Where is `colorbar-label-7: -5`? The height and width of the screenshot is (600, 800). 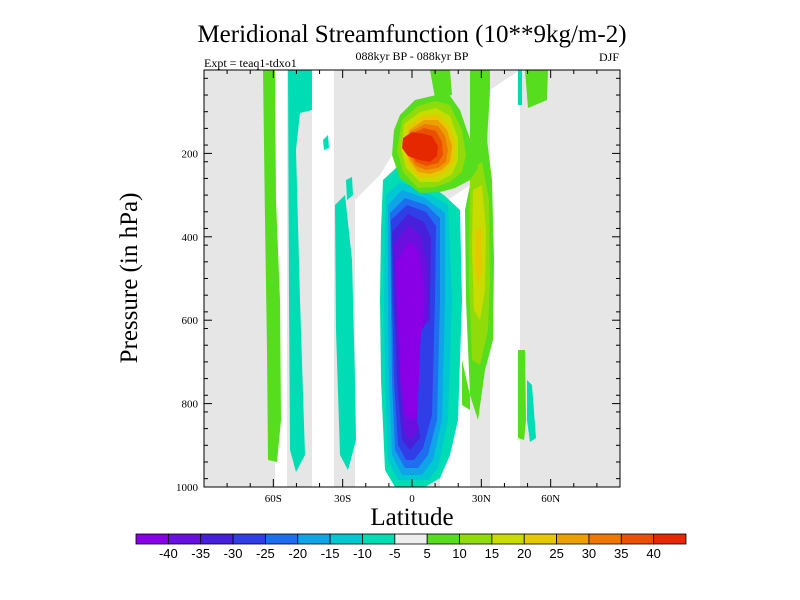 colorbar-label-7: -5 is located at coordinates (395, 553).